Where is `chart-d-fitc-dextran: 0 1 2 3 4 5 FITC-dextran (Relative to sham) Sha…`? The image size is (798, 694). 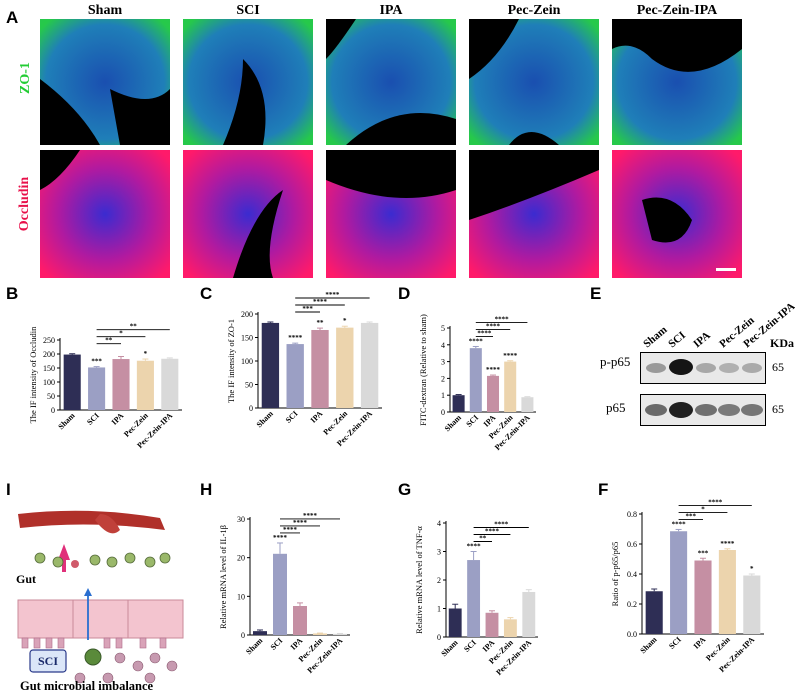 chart-d-fitc-dextran: 0 1 2 3 4 5 FITC-dextran (Relative to sham) Sha… is located at coordinates (477, 383).